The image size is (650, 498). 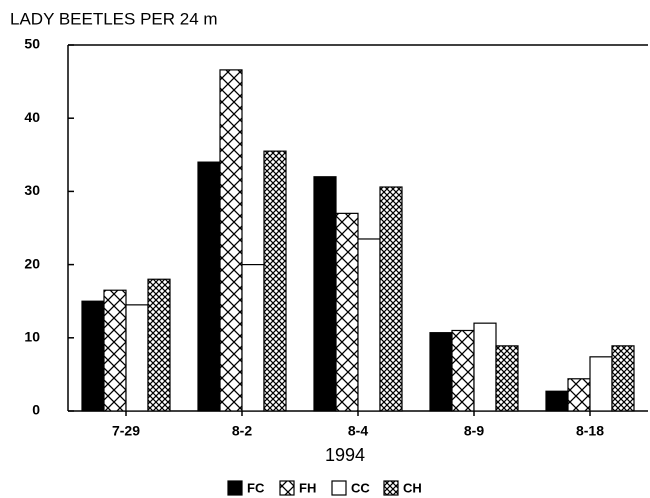 I want to click on y-tick-label: 0, so click(x=36, y=410).